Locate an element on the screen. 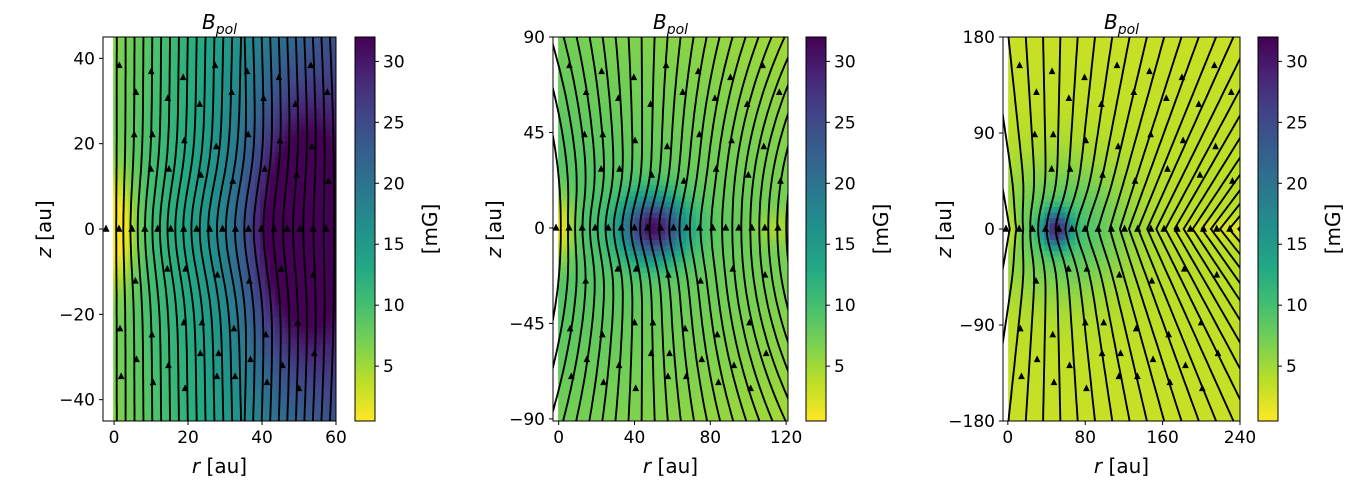  y-tick-label: −45 is located at coordinates (527, 324).